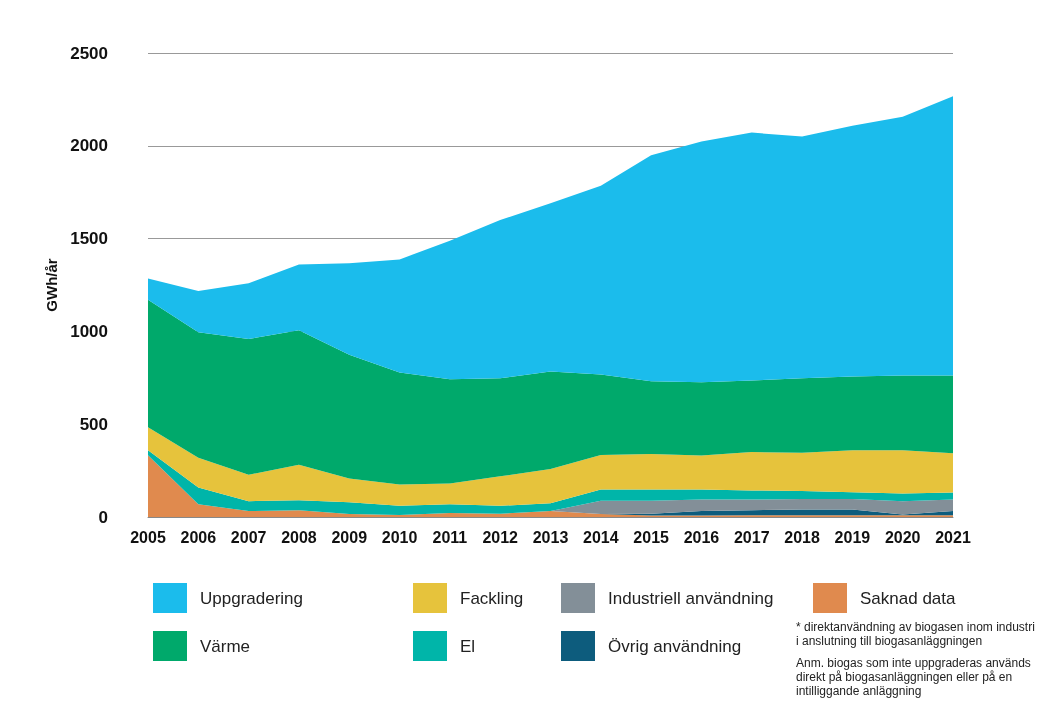 Image resolution: width=1057 pixels, height=705 pixels. I want to click on y-tick-label: 1500, so click(89, 239).